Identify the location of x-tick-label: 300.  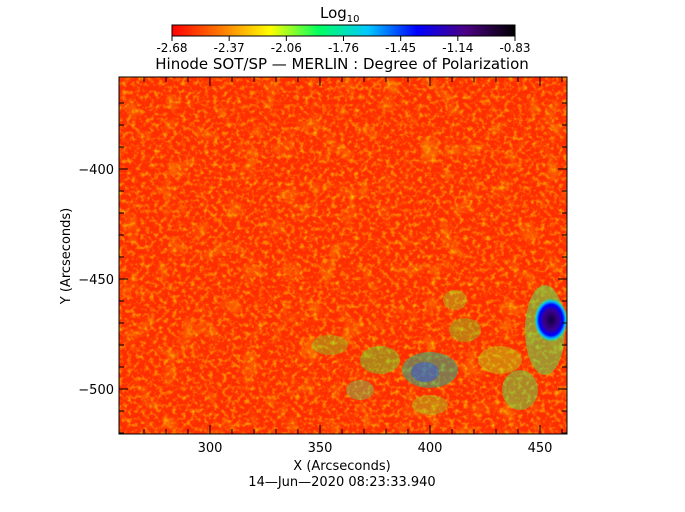
(210, 448).